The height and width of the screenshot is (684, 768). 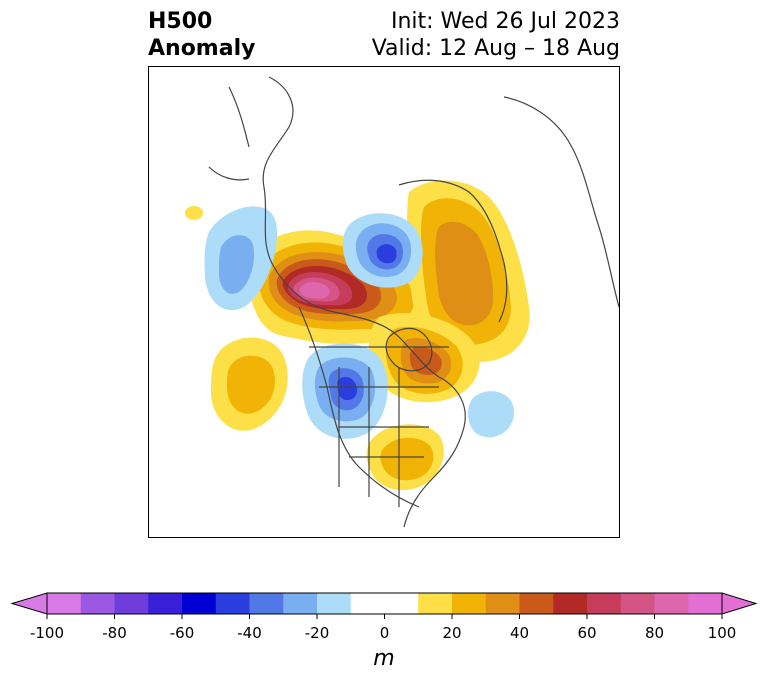 I want to click on anomaly-trough-atlantic, so click(x=490, y=414).